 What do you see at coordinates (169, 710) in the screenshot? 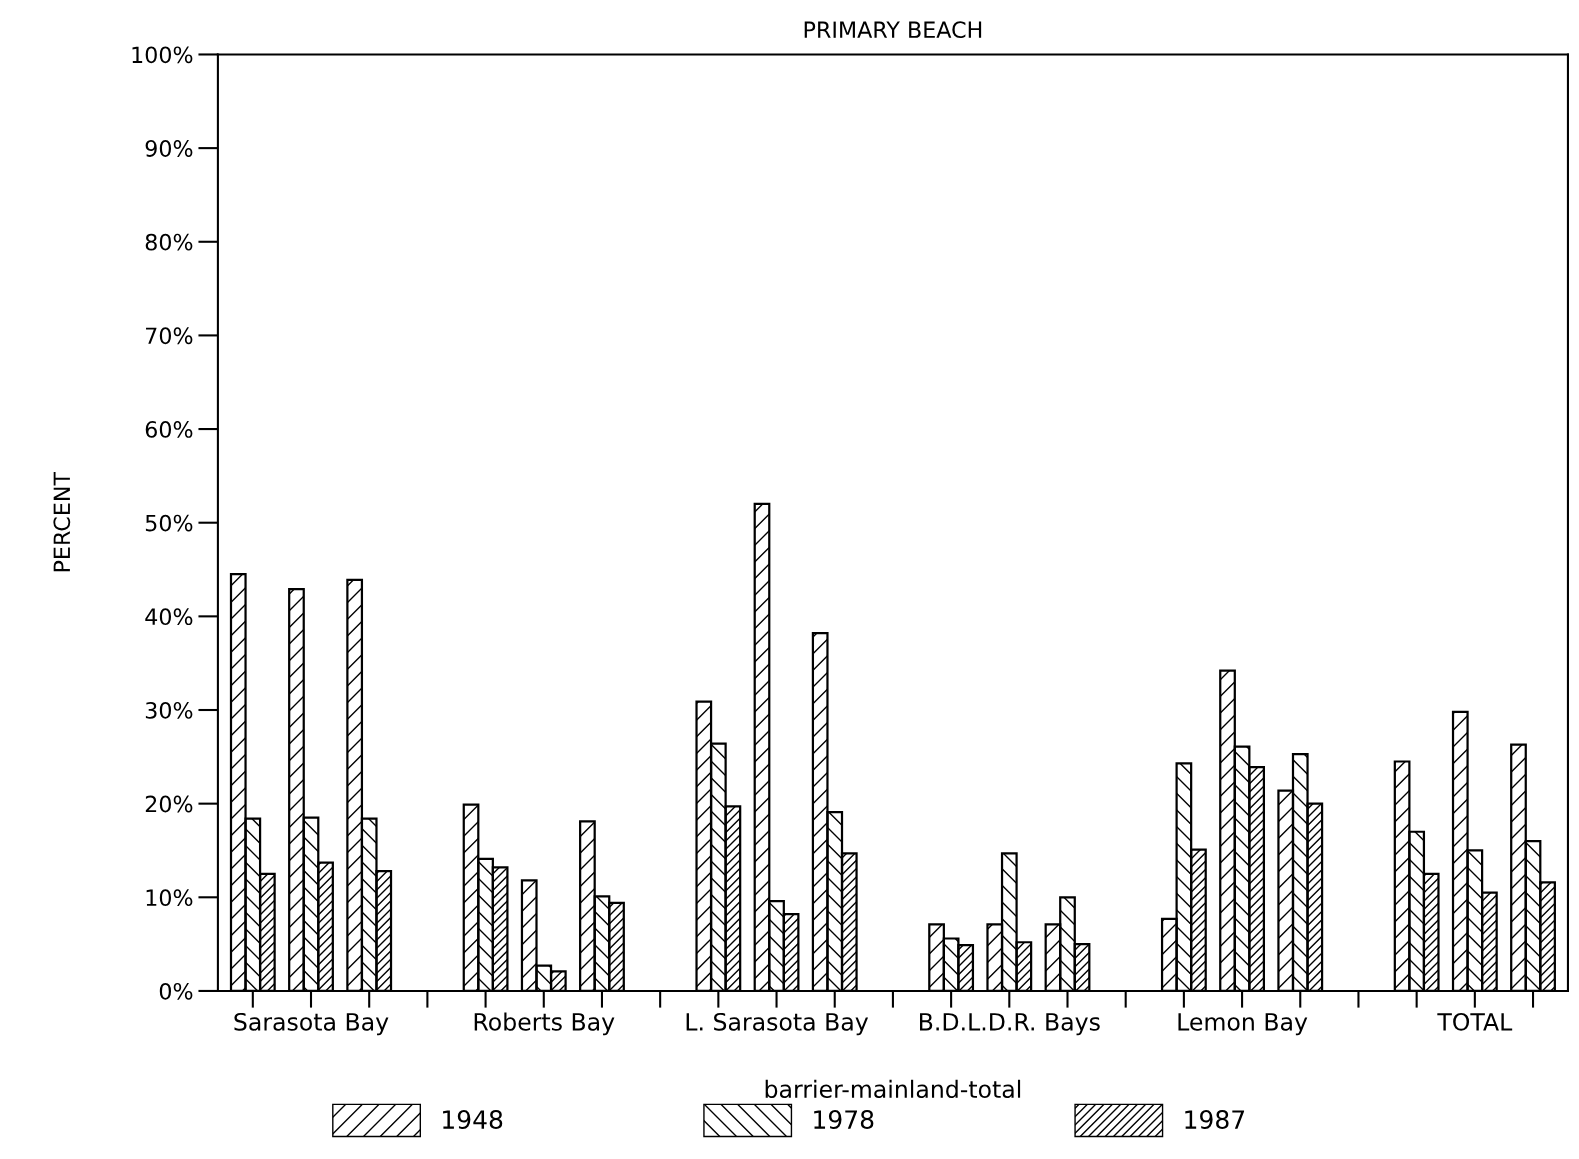
I see `y-tick-label: 30%` at bounding box center [169, 710].